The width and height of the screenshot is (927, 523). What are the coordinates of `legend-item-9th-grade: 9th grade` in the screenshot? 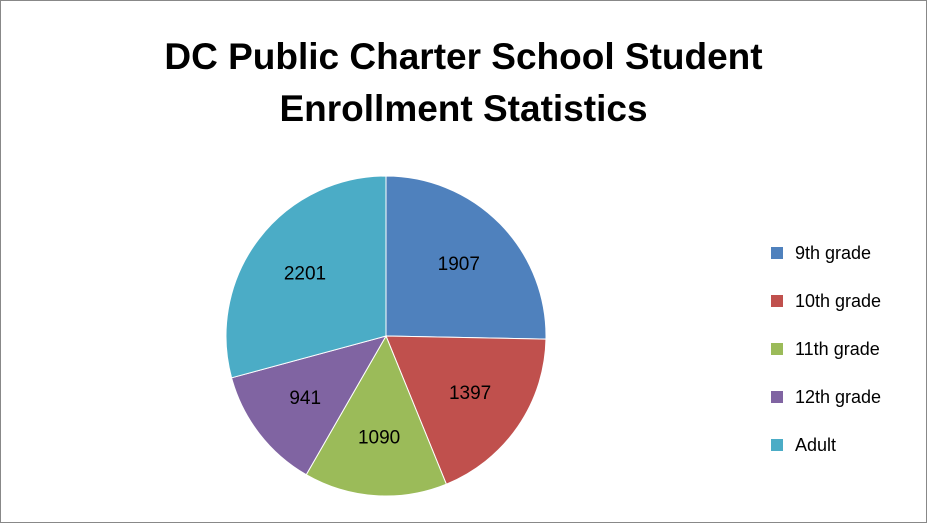 It's located at (826, 253).